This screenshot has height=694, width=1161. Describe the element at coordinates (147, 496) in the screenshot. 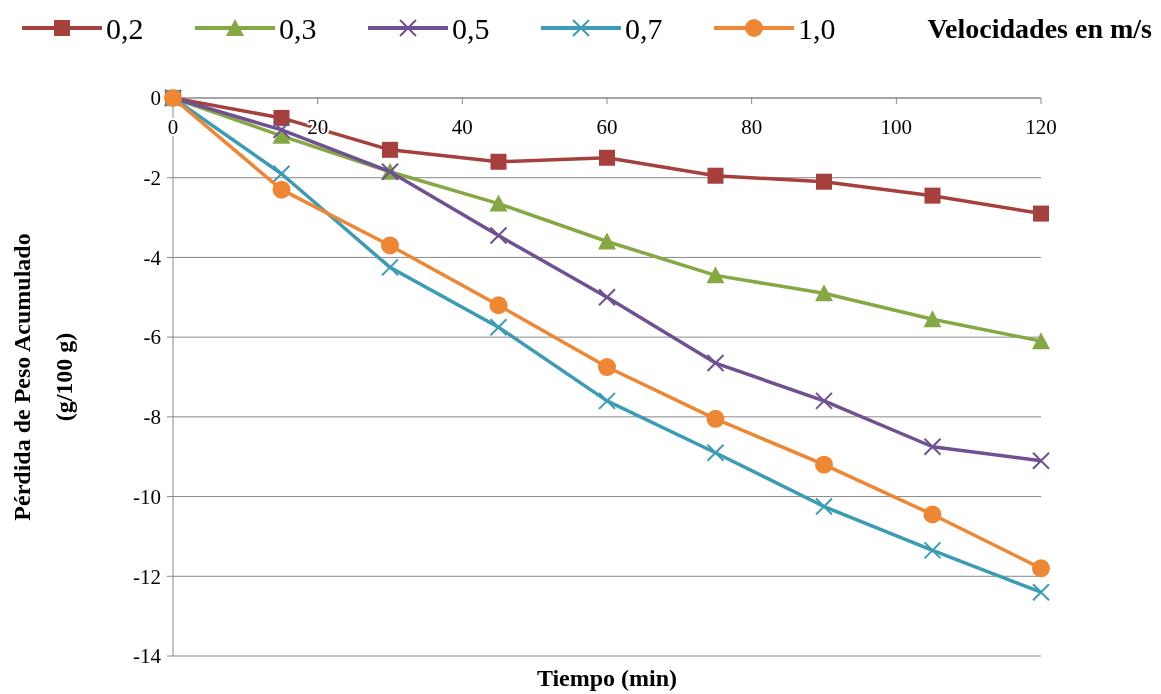

I see `y-tick-label: -10` at that location.